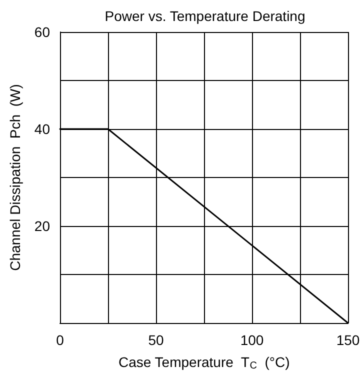 The height and width of the screenshot is (376, 364). Describe the element at coordinates (348, 340) in the screenshot. I see `x-tick-label: 150` at that location.